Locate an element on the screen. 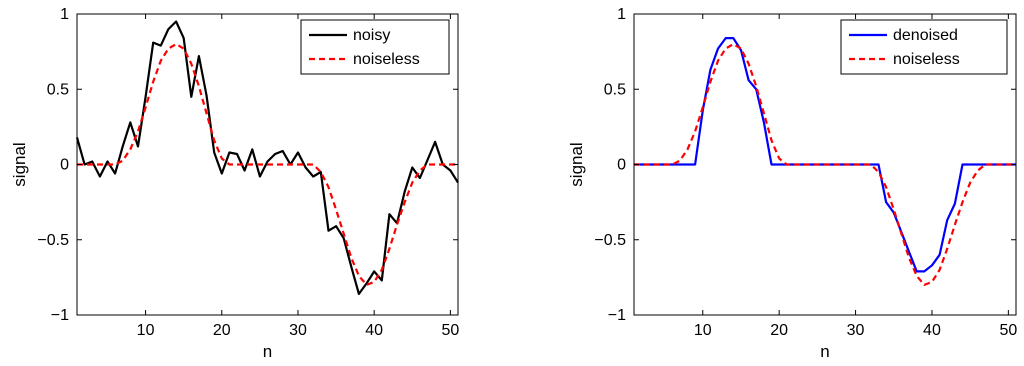 The image size is (1024, 366). legend: noisy noiseless is located at coordinates (375, 47).